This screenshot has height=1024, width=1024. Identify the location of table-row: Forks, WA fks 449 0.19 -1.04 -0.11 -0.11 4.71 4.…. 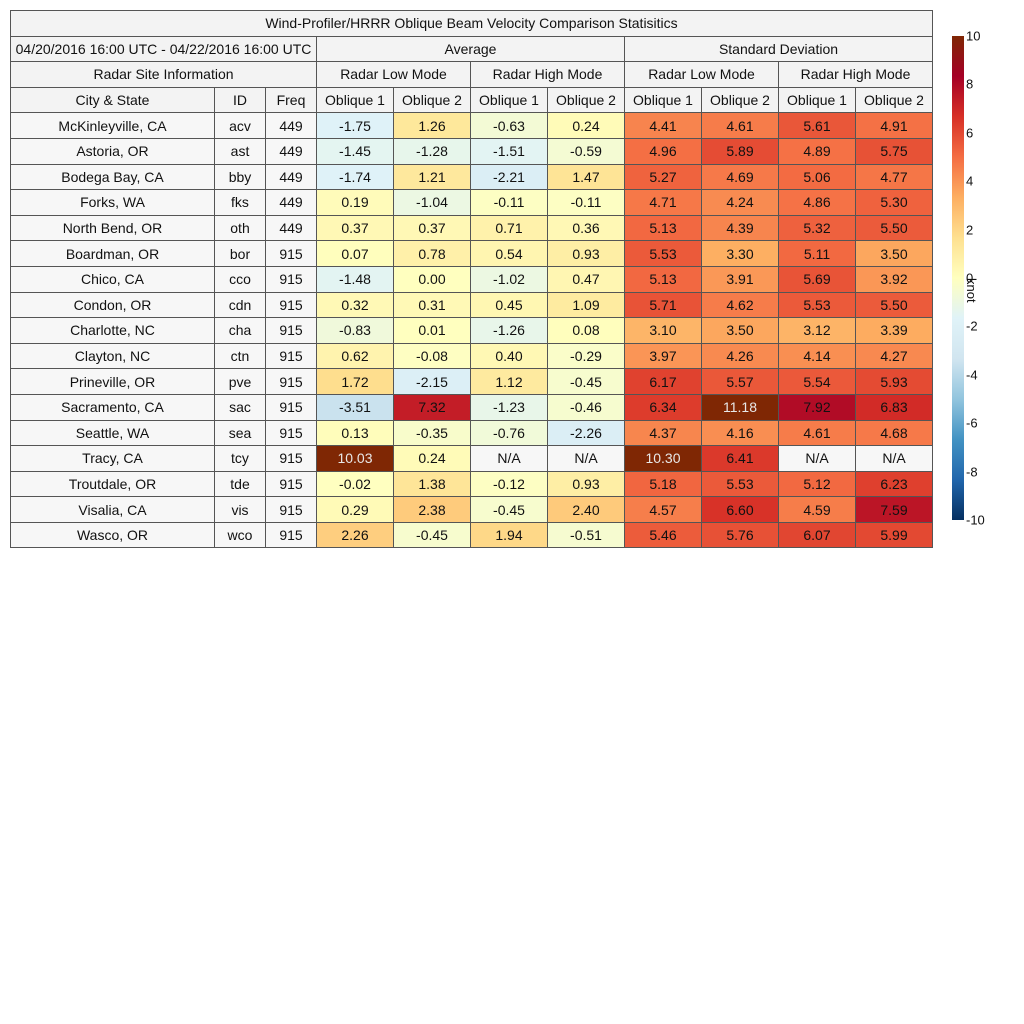
(471, 202).